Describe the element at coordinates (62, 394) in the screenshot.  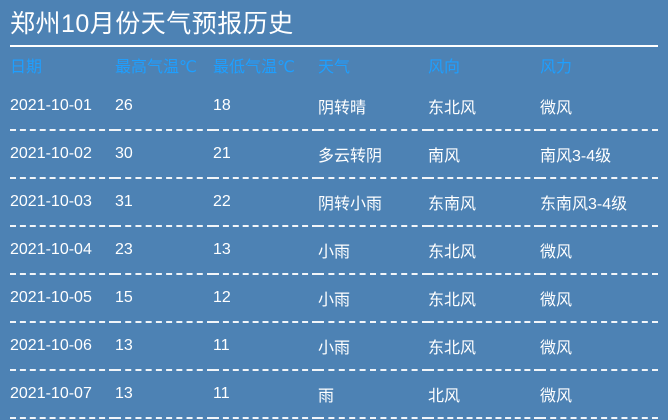
I see `cell-date: 2021-10-07` at that location.